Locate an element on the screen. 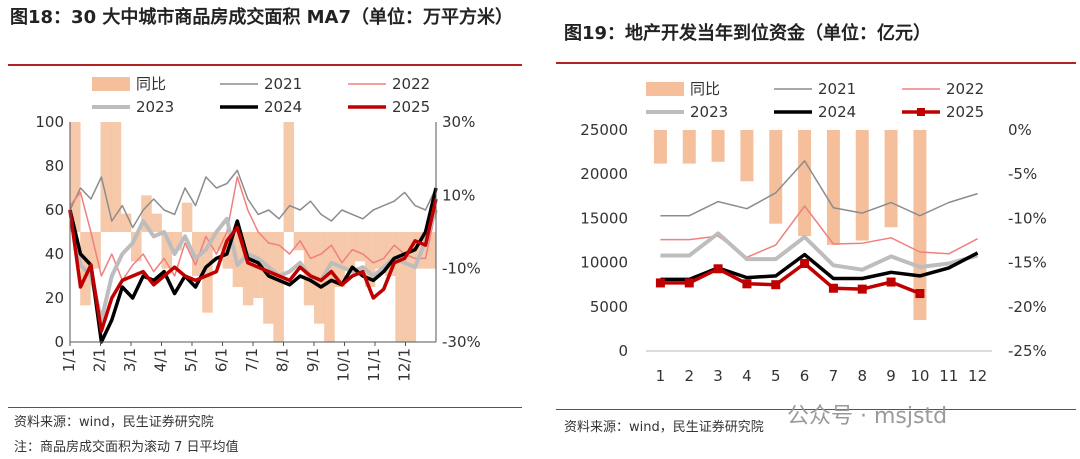 This screenshot has width=1080, height=459. figure-18-title: 图18：30 大中城市商品房成交面积 MA7（单位：万平方米） is located at coordinates (261, 17).